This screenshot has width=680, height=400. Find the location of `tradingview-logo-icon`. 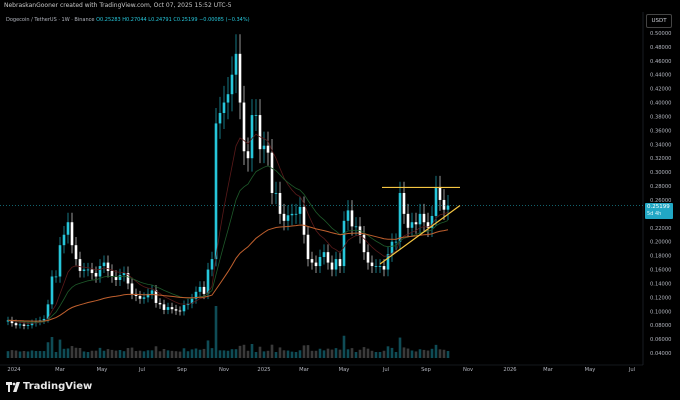

tradingview-logo-icon is located at coordinates (13, 387).